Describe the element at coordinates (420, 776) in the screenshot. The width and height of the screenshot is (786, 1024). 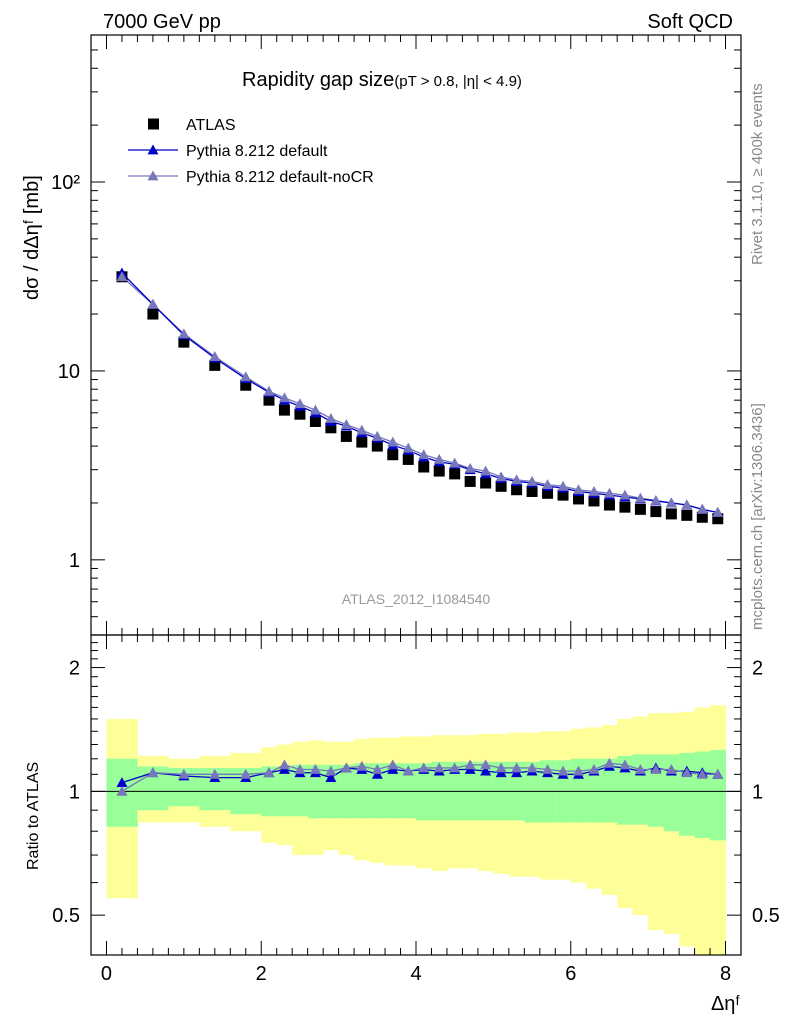
I see `ratio-series` at that location.